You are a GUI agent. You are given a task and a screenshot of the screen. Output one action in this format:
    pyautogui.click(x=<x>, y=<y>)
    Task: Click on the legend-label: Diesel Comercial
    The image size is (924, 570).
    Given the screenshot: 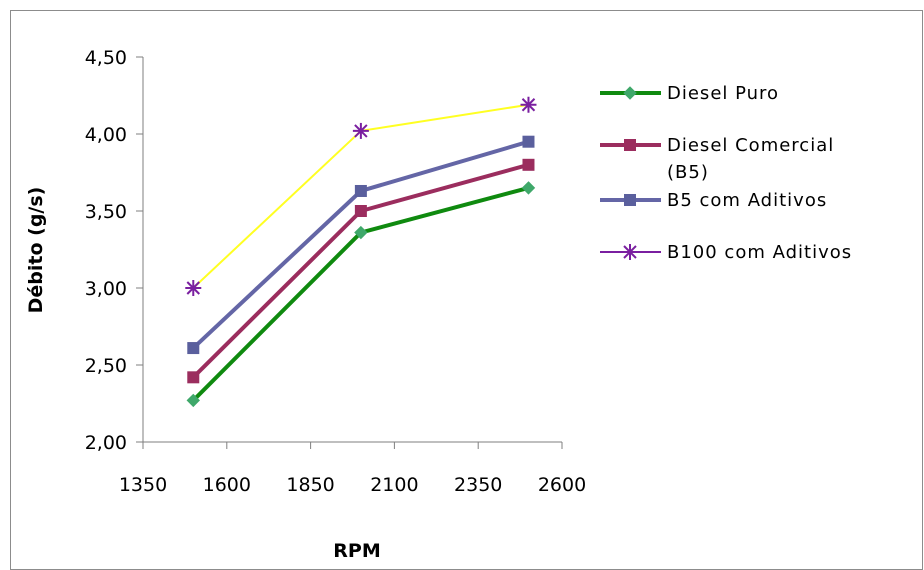 What is the action you would take?
    pyautogui.click(x=750, y=145)
    